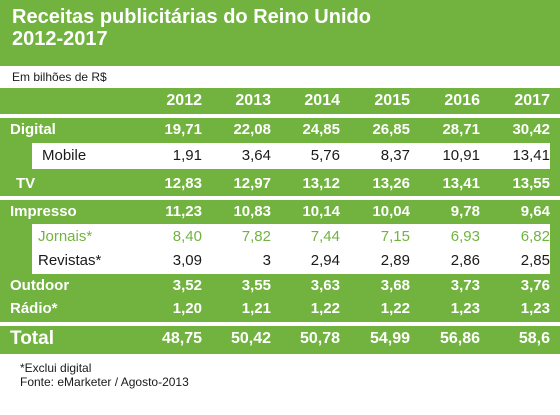  What do you see at coordinates (187, 285) in the screenshot?
I see `data-cell: 3,52` at bounding box center [187, 285].